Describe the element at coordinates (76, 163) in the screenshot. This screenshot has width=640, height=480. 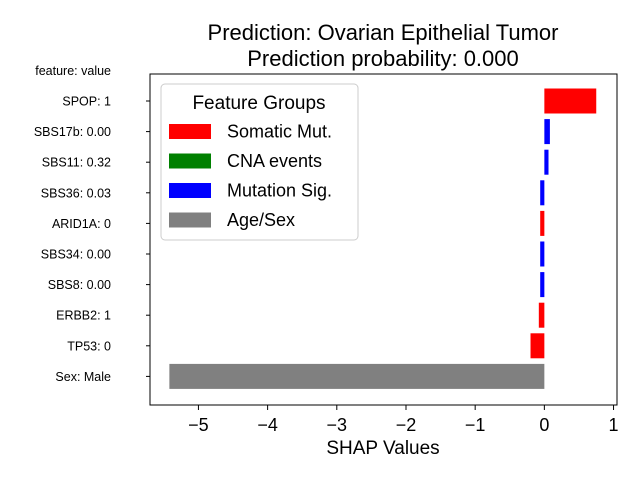
I see `y-tick-label-2: SBS11: 0.32` at that location.